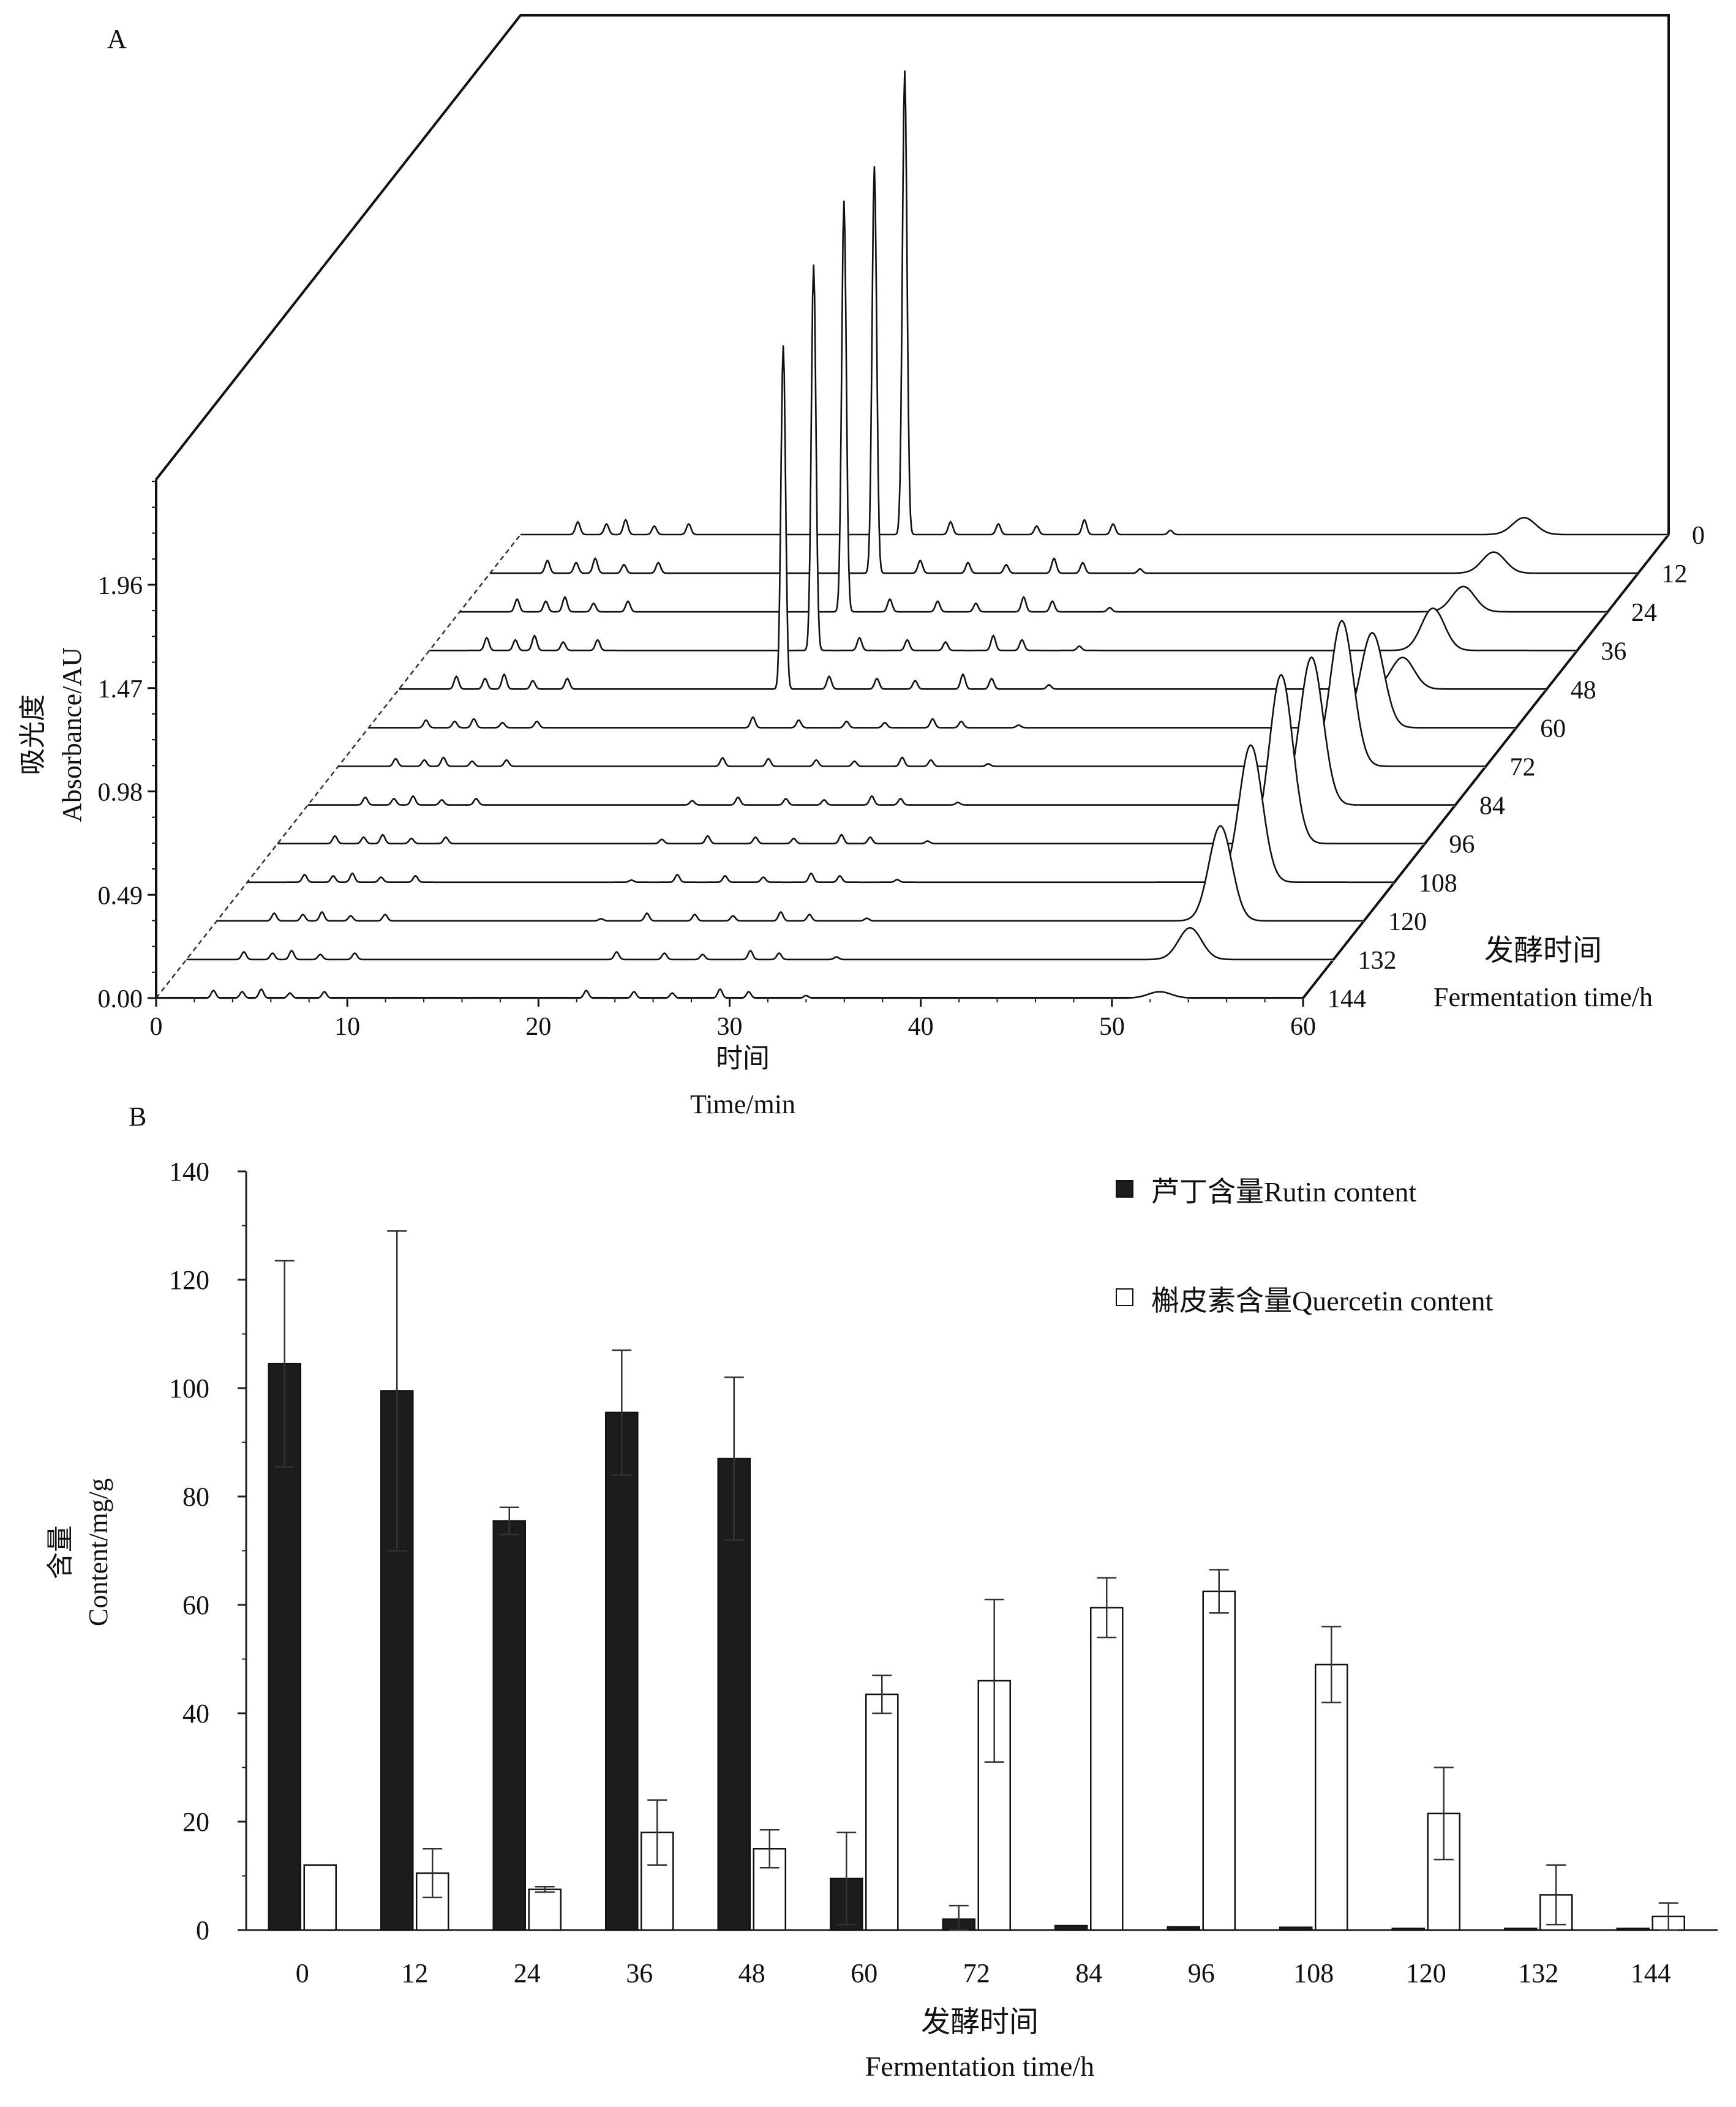  I want to click on x-axis-title-en: Time/min, so click(742, 1104).